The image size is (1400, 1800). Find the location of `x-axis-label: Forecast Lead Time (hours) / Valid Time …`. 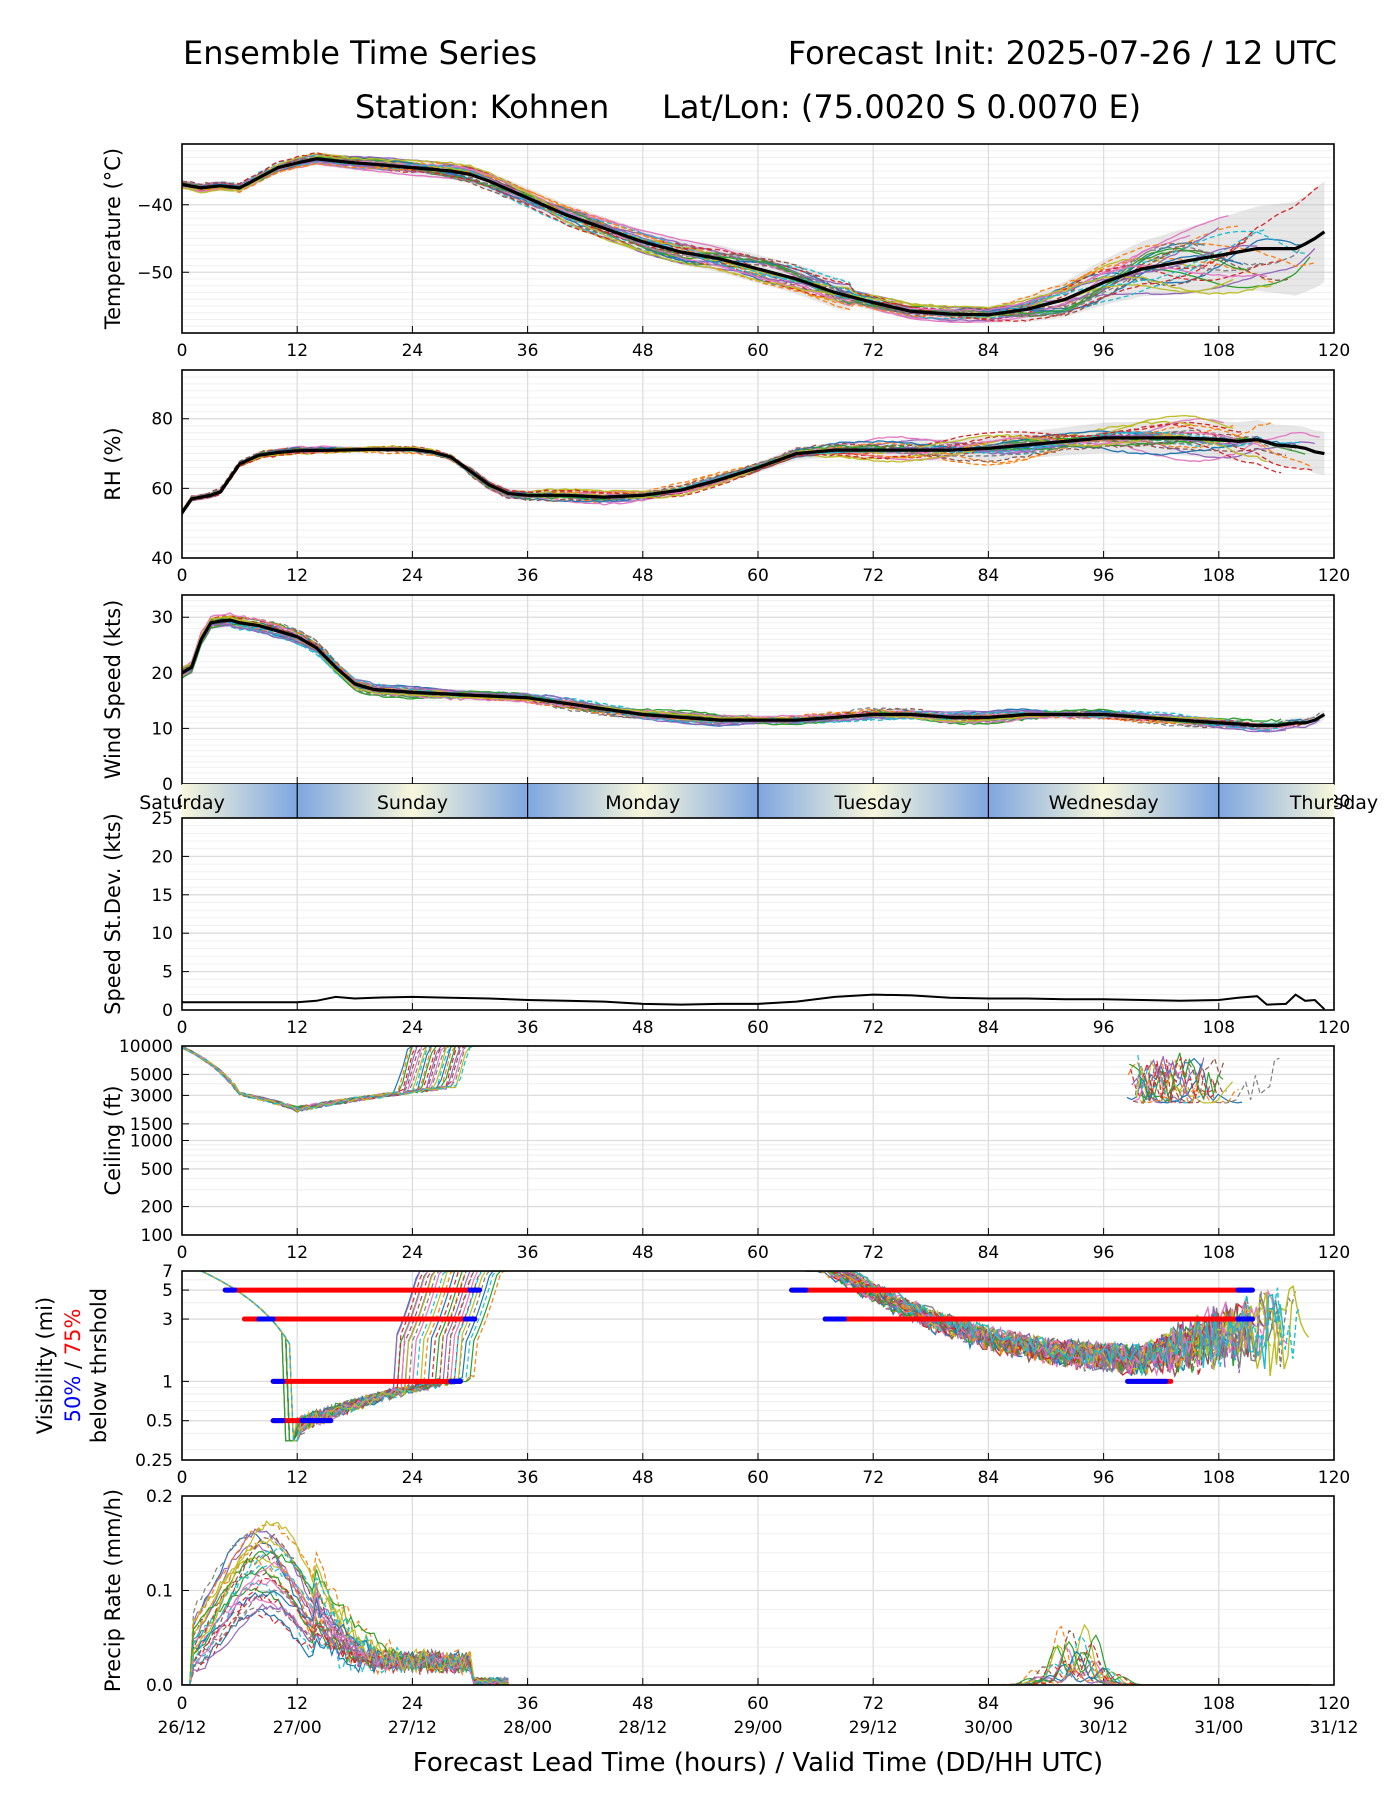

x-axis-label: Forecast Lead Time (hours) / Valid Time … is located at coordinates (758, 1763).